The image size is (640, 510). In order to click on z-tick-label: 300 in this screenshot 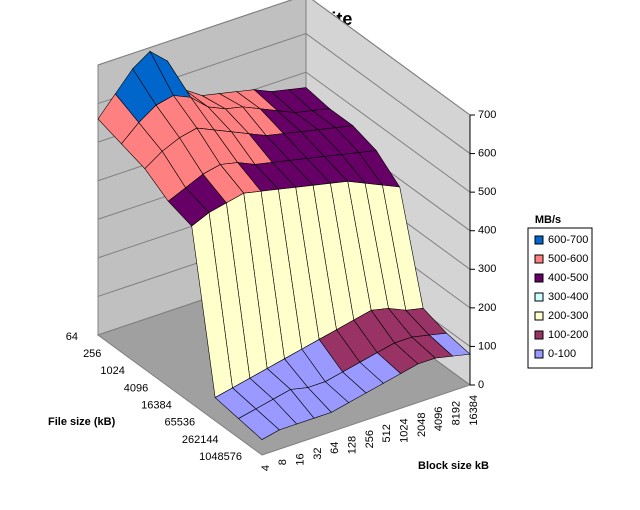, I will do `click(487, 269)`.